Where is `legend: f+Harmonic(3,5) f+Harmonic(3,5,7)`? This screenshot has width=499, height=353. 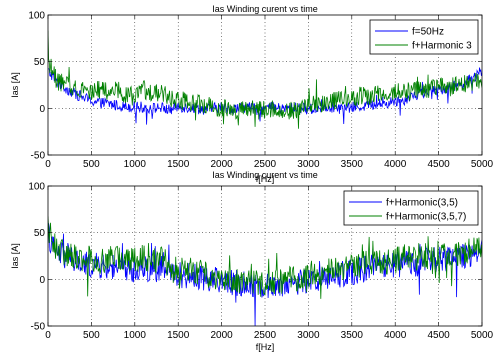
legend: f+Harmonic(3,5) f+Harmonic(3,5,7) is located at coordinates (411, 208).